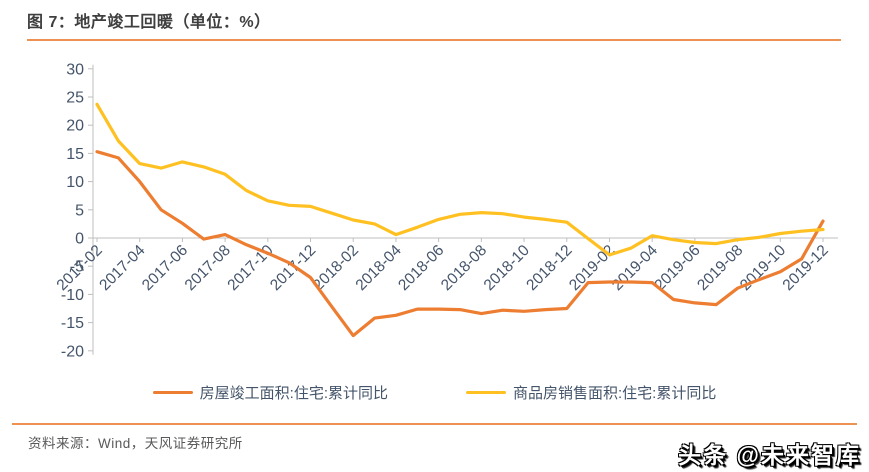 The image size is (869, 472). Describe the element at coordinates (75, 154) in the screenshot. I see `y-axis-tick-label: 15` at that location.